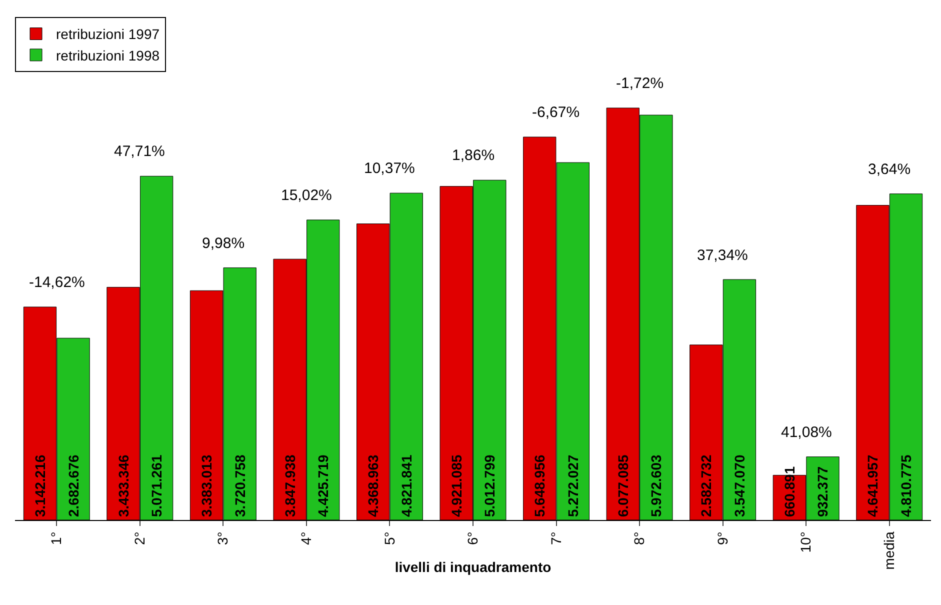 This screenshot has width=941, height=605. I want to click on data-label: 3.433.346, so click(123, 485).